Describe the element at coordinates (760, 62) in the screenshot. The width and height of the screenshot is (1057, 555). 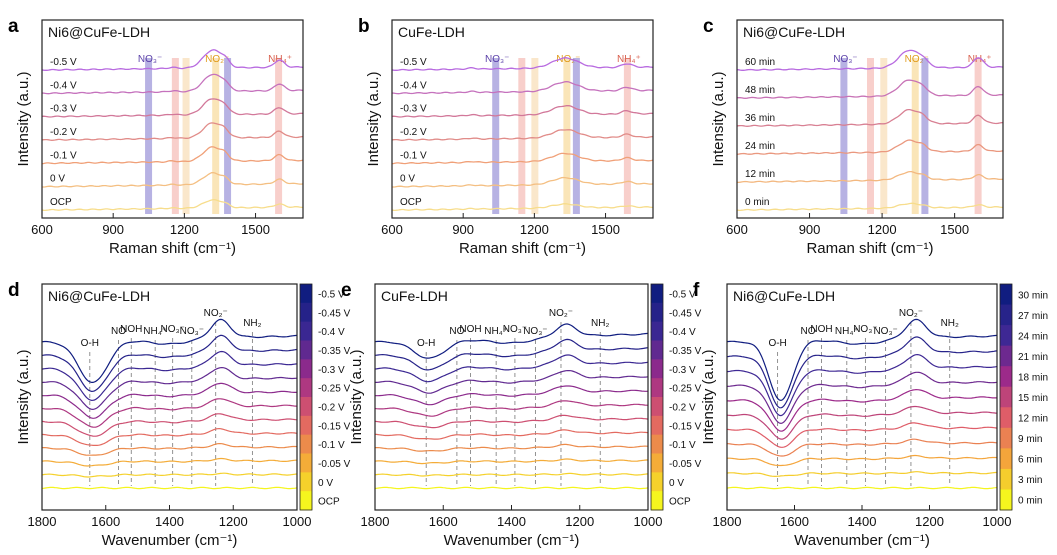
I see `series-label: 60 min` at that location.